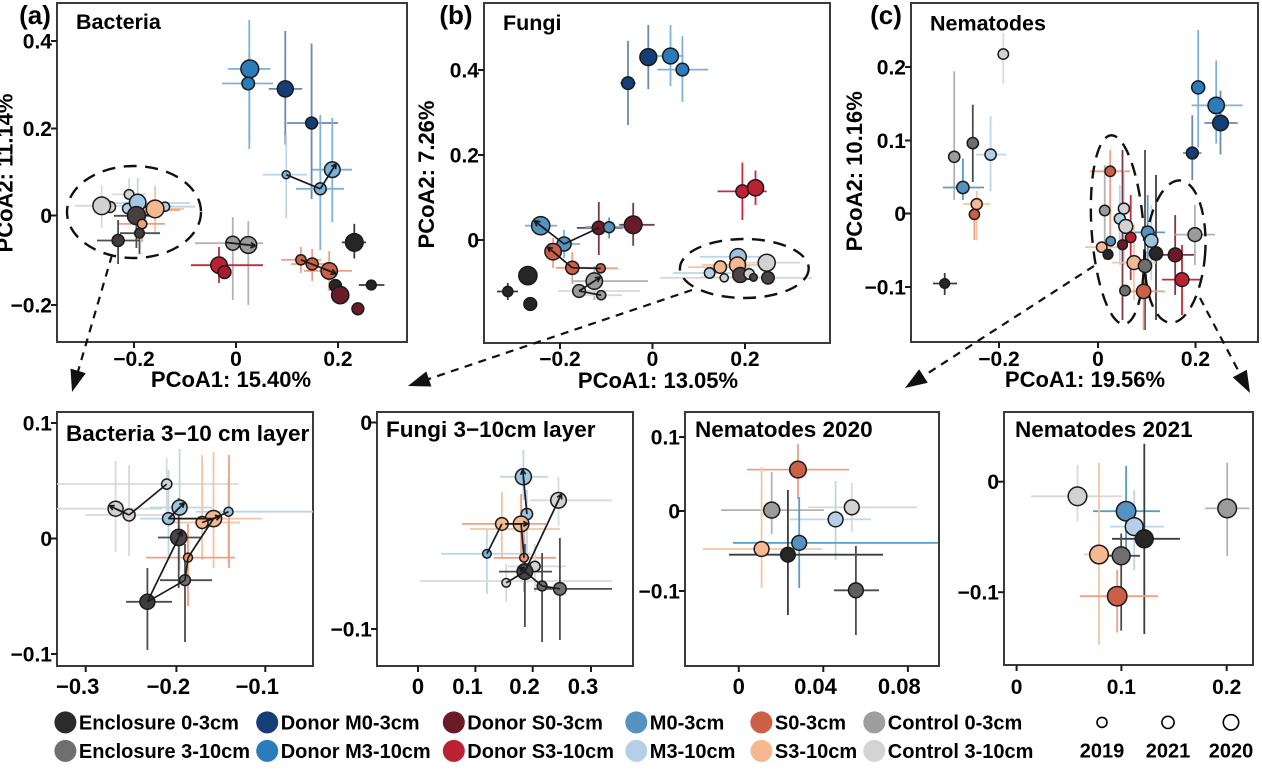 The height and width of the screenshot is (771, 1262). Describe the element at coordinates (188, 433) in the screenshot. I see `svg-text: Bacteria 3−10 cm layer` at that location.